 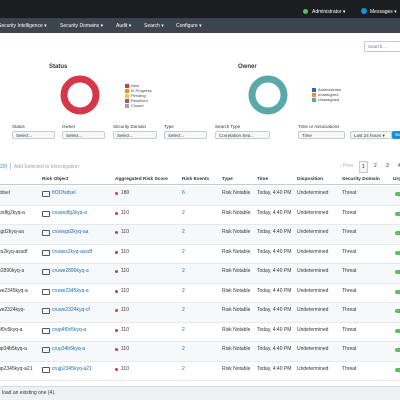 I want to click on filter-label: Security Domain, so click(x=130, y=126).